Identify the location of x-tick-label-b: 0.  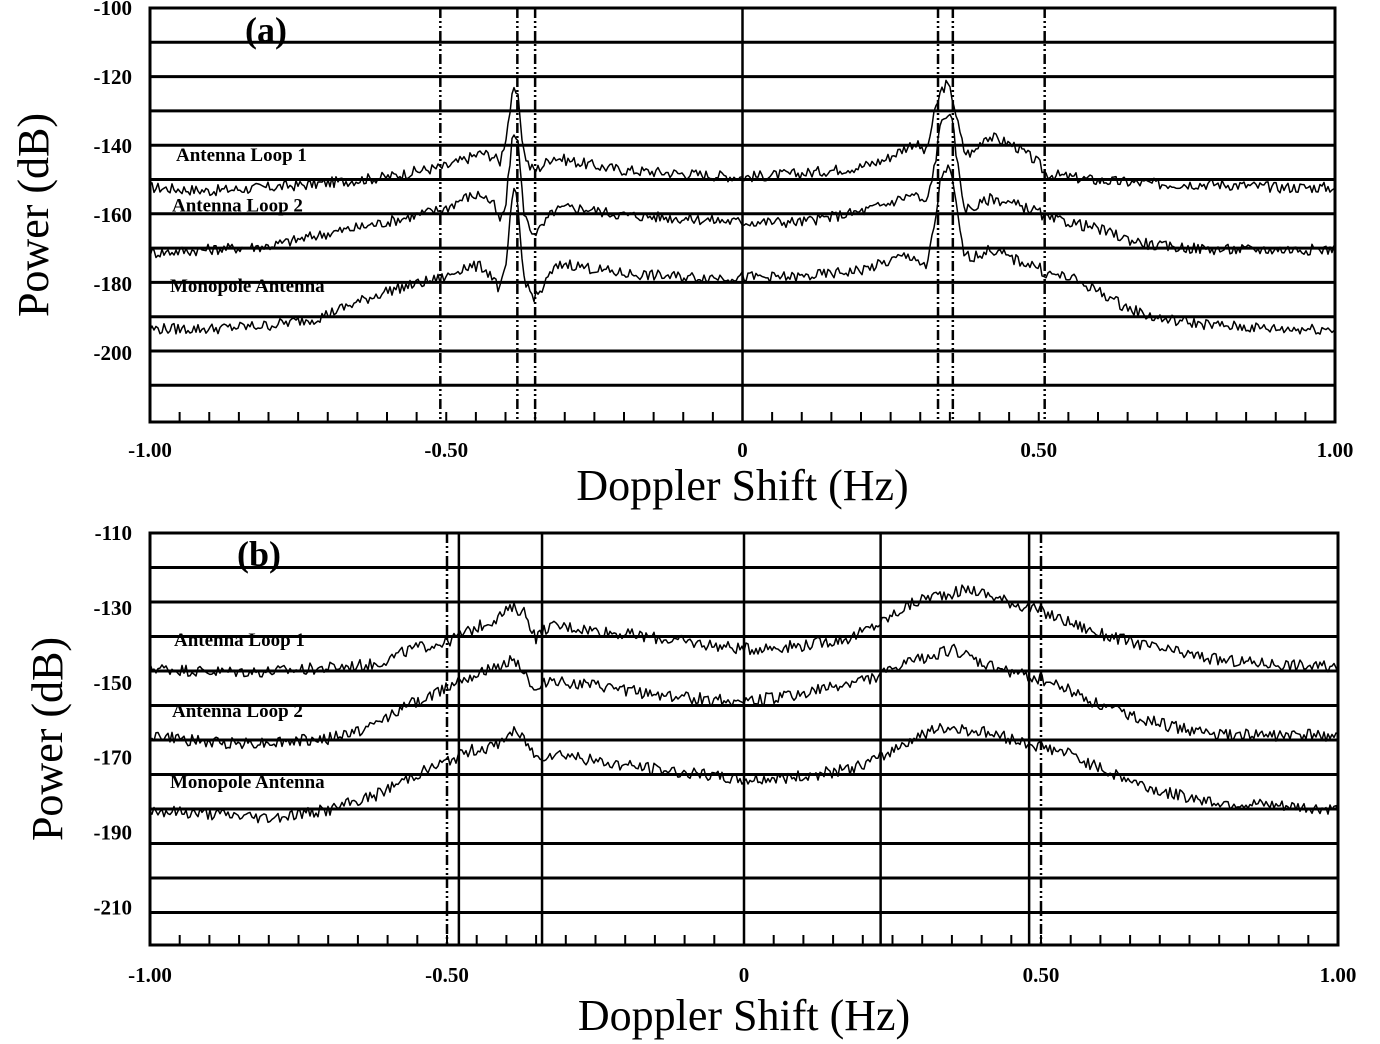
(744, 975).